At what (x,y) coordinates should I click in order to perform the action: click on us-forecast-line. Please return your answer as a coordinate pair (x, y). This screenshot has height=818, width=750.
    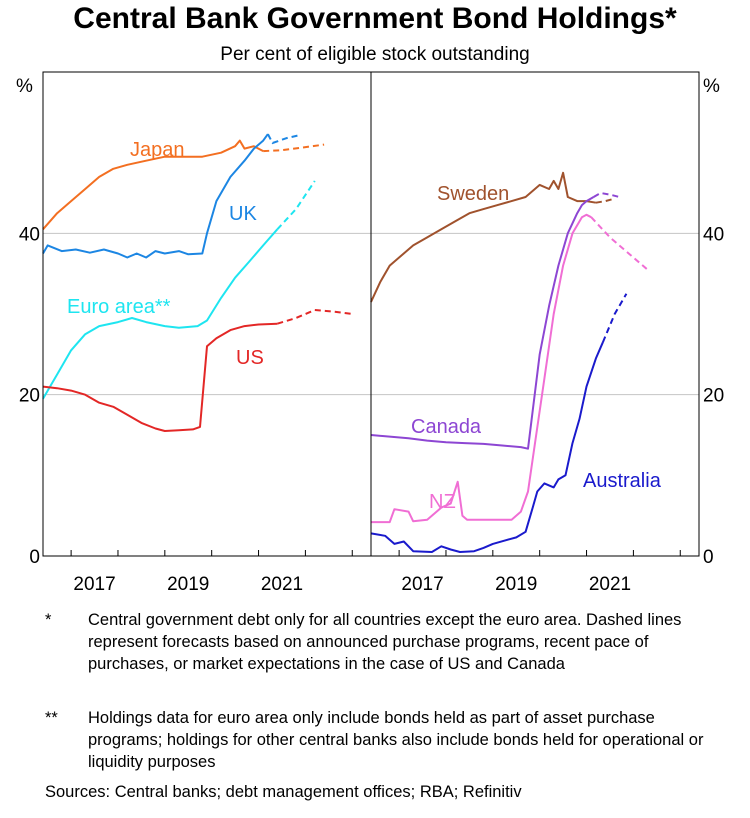
    Looking at the image, I should click on (315, 316).